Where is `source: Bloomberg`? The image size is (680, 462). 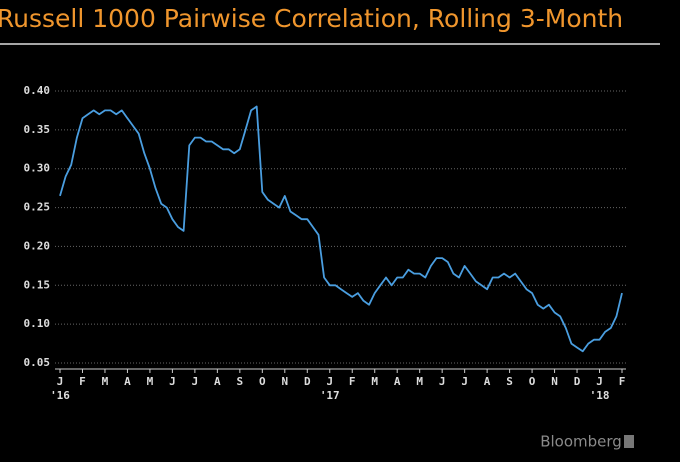 source: Bloomberg is located at coordinates (581, 442).